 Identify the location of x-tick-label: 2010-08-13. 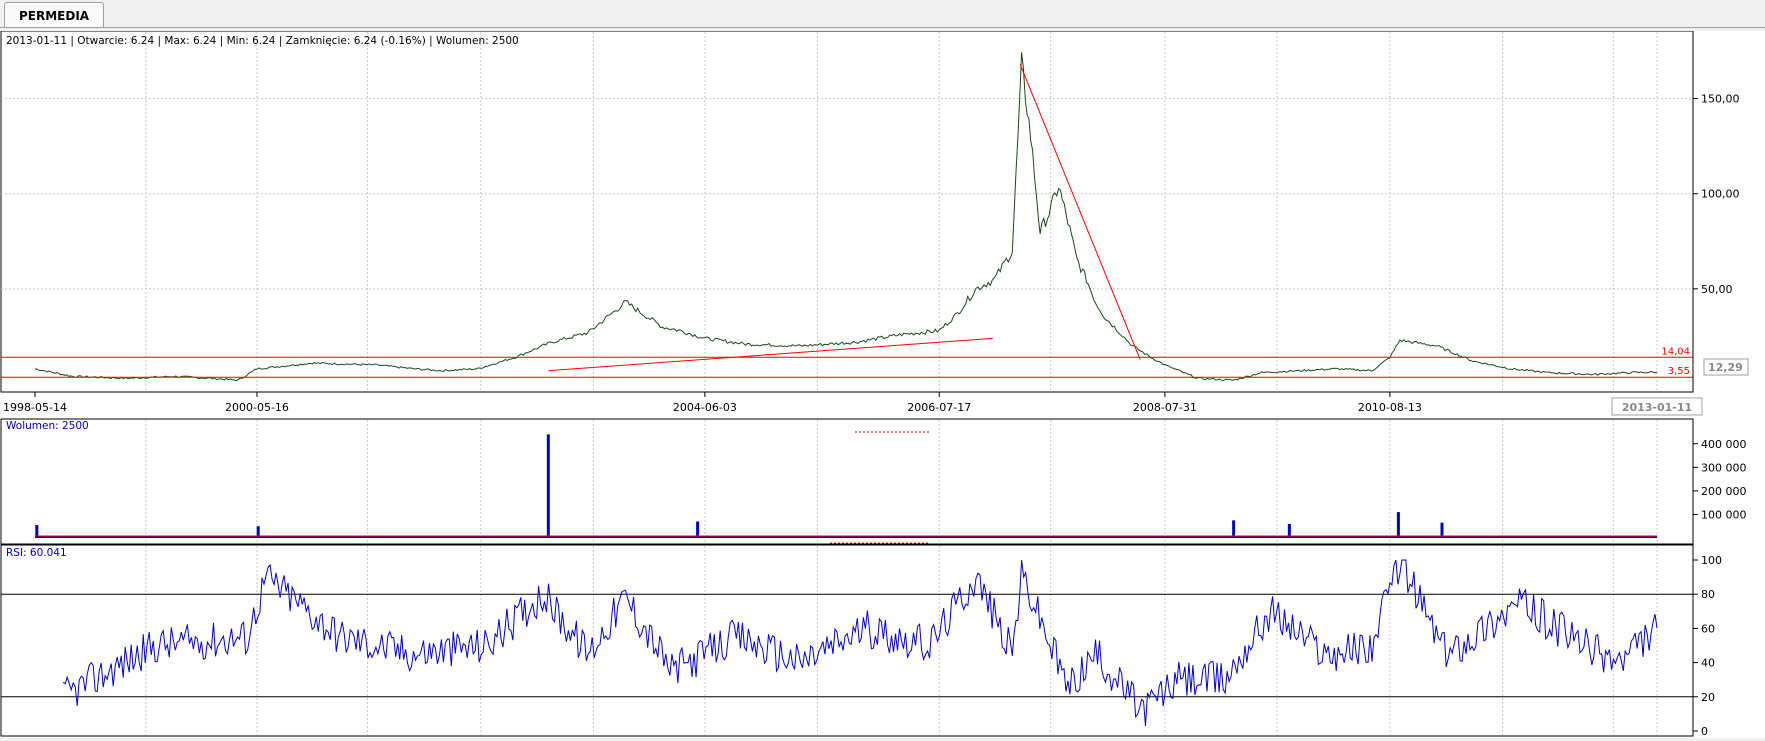
(1390, 407).